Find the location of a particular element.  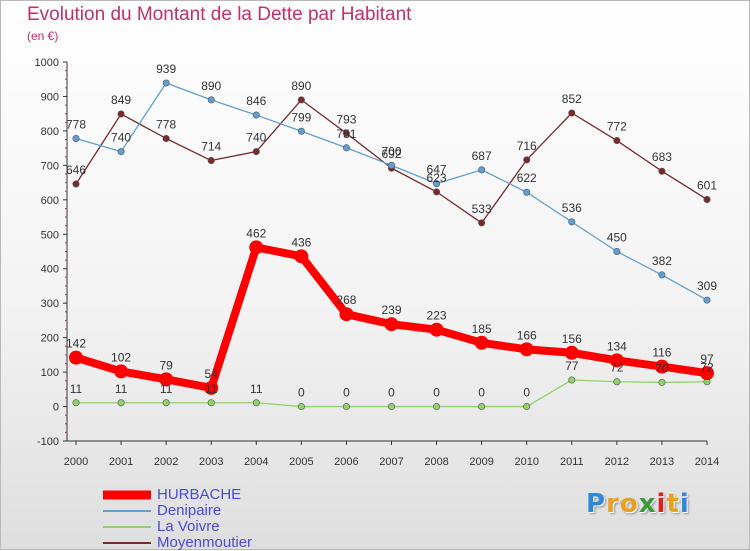

data-label-moyenmoutier: 890 is located at coordinates (301, 86).